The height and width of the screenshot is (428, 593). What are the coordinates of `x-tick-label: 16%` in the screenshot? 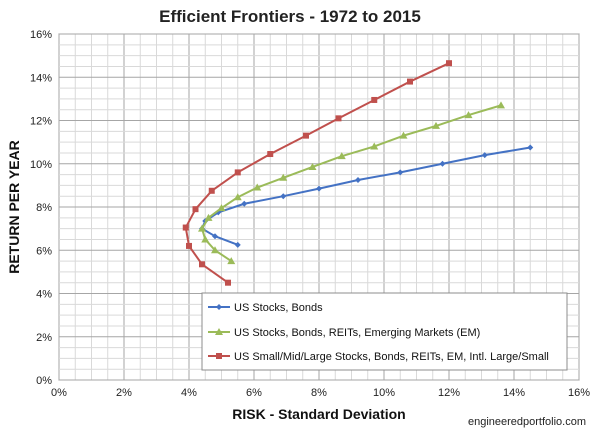 It's located at (579, 393).